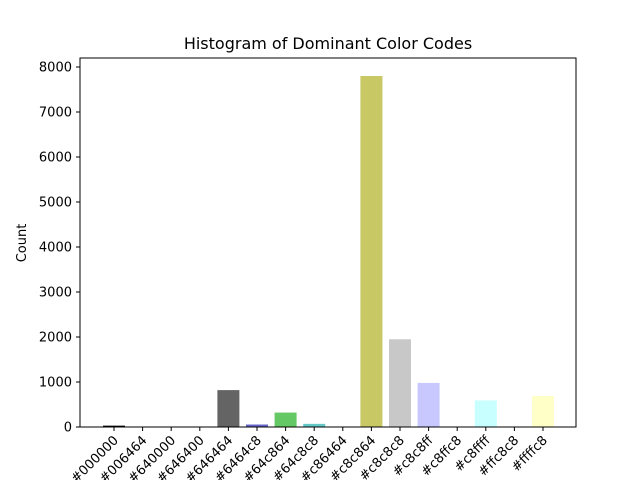 Image resolution: width=640 pixels, height=480 pixels. What do you see at coordinates (285, 419) in the screenshot?
I see `bar-64c864` at bounding box center [285, 419].